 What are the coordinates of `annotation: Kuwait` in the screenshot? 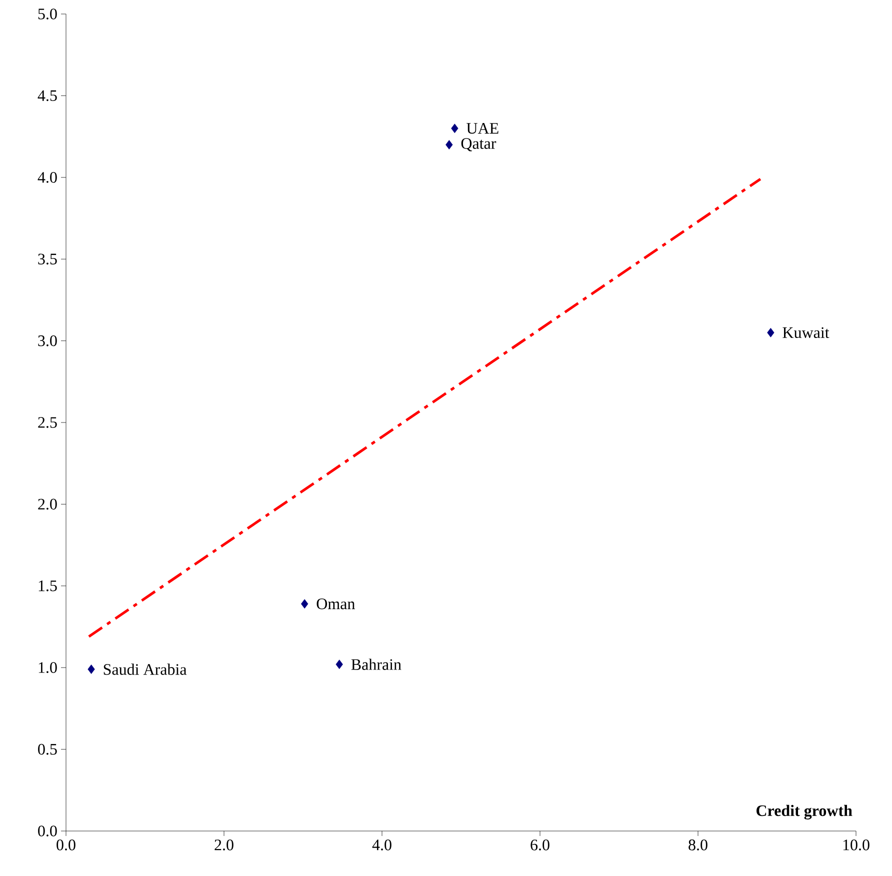 It's located at (806, 332).